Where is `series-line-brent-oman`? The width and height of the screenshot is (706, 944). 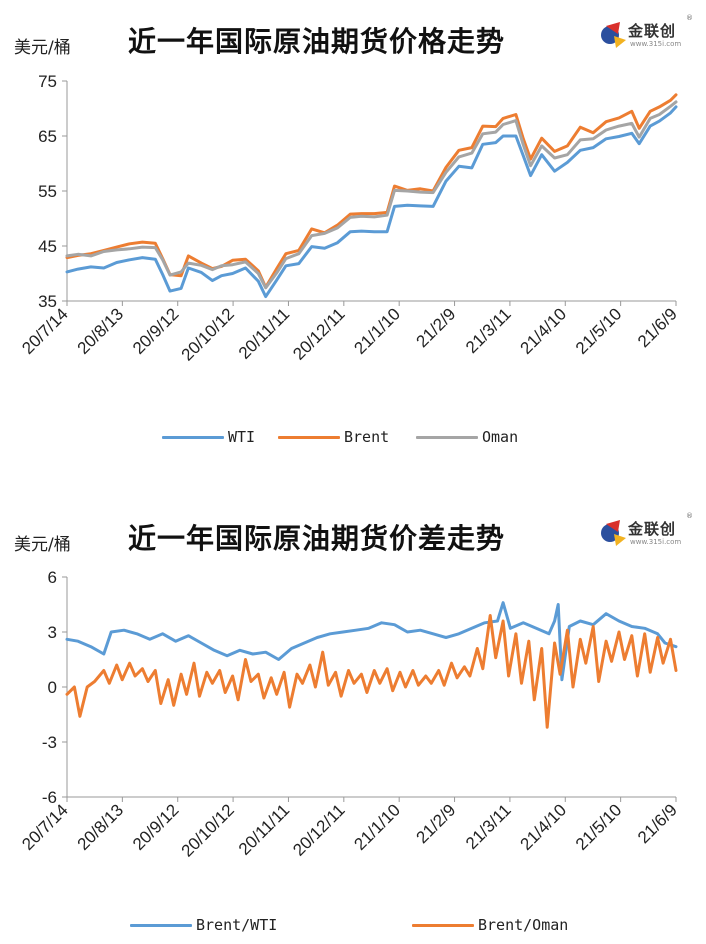
series-line-brent-oman is located at coordinates (371, 671).